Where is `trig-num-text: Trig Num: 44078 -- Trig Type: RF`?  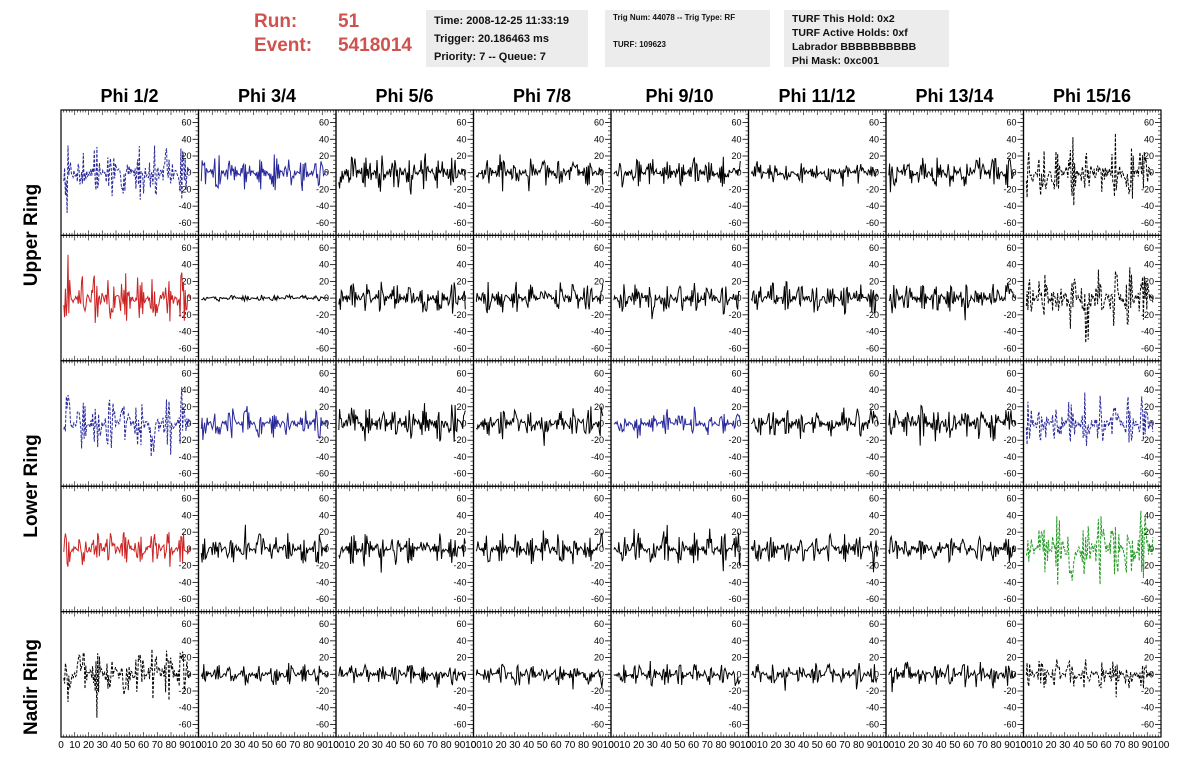
trig-num-text: Trig Num: 44078 -- Trig Type: RF is located at coordinates (674, 17).